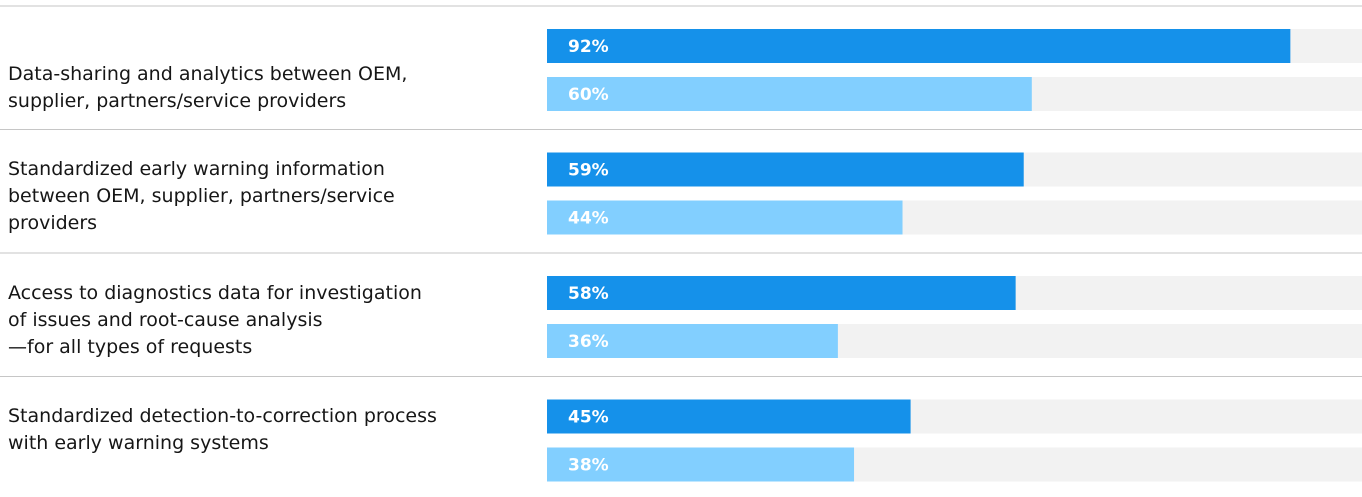 The height and width of the screenshot is (497, 1362). I want to click on value-label: 59%, so click(588, 171).